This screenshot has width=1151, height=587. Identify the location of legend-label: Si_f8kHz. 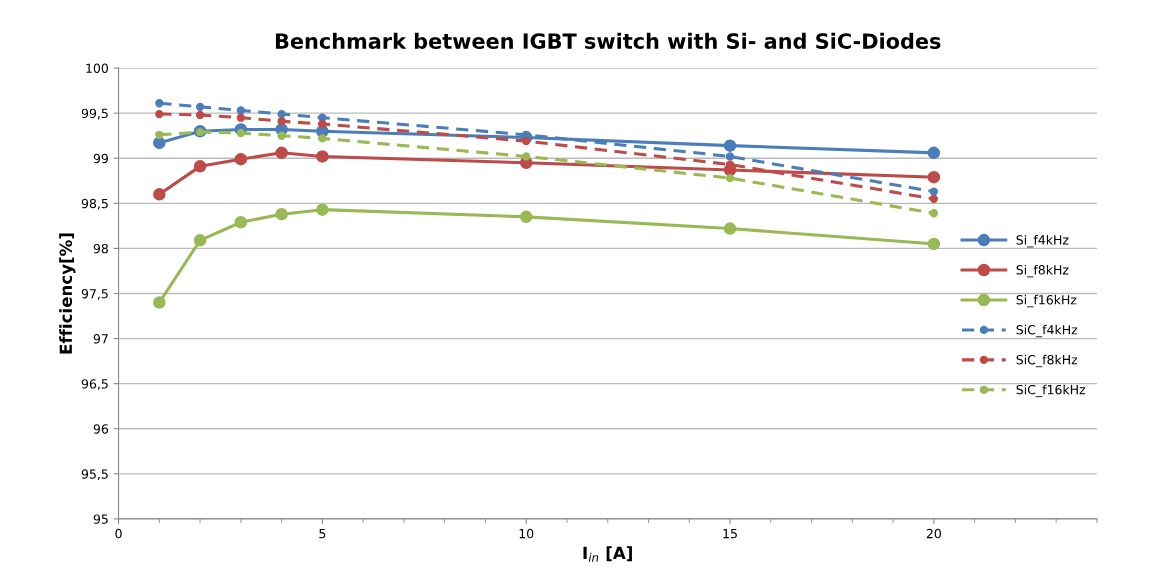
(1042, 271).